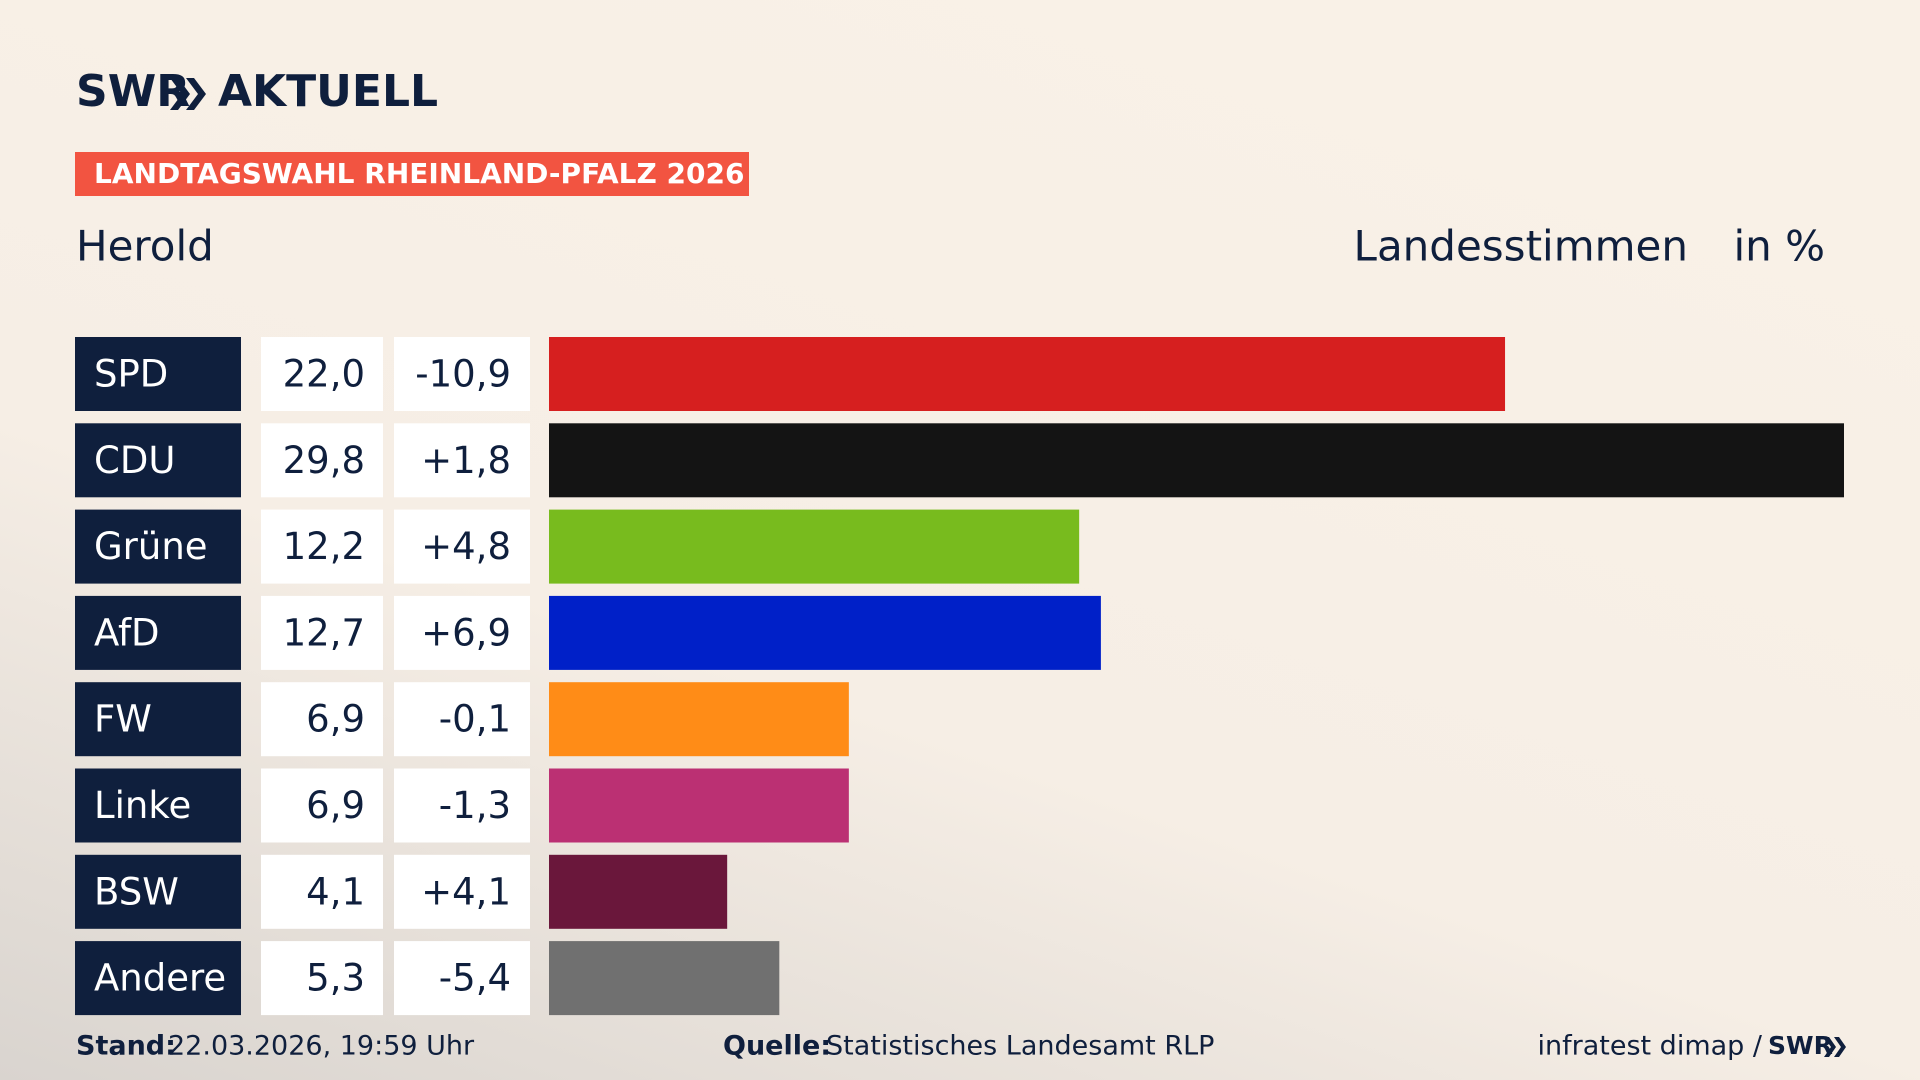  What do you see at coordinates (1779, 246) in the screenshot?
I see `unit: in %` at bounding box center [1779, 246].